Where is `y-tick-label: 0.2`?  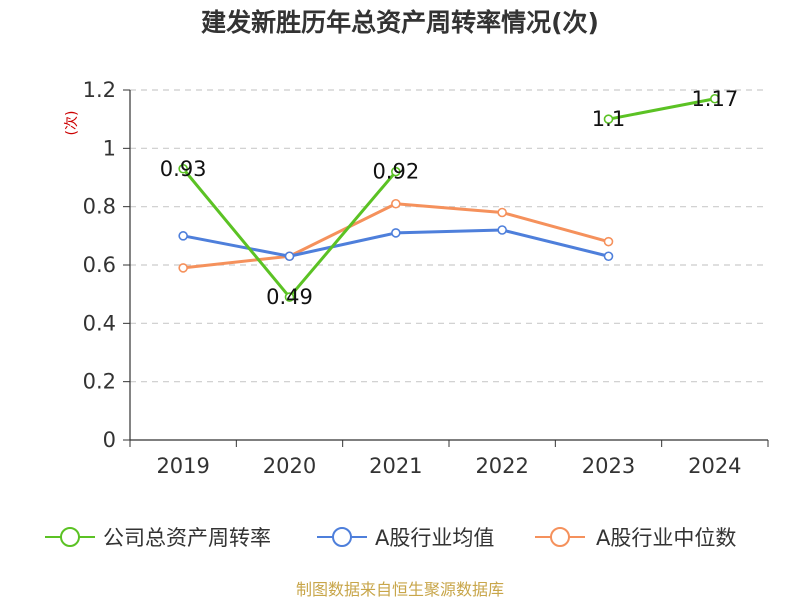 y-tick-label: 0.2 is located at coordinates (99, 382).